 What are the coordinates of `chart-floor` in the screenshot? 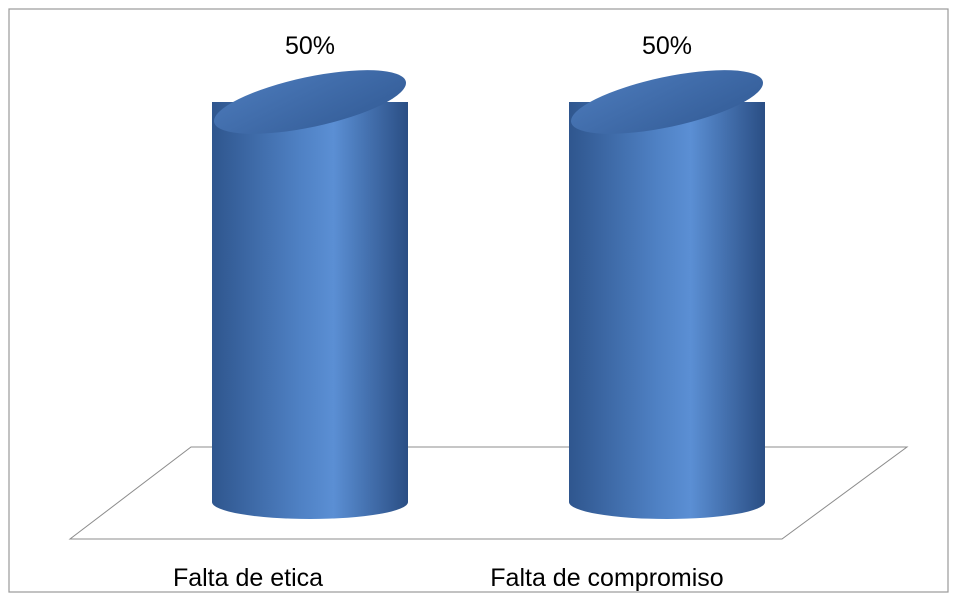 It's located at (488, 493).